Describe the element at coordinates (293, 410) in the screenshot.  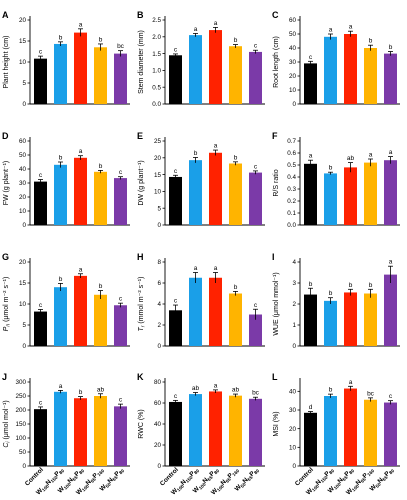
I see `y-tick-label: 30` at that location.